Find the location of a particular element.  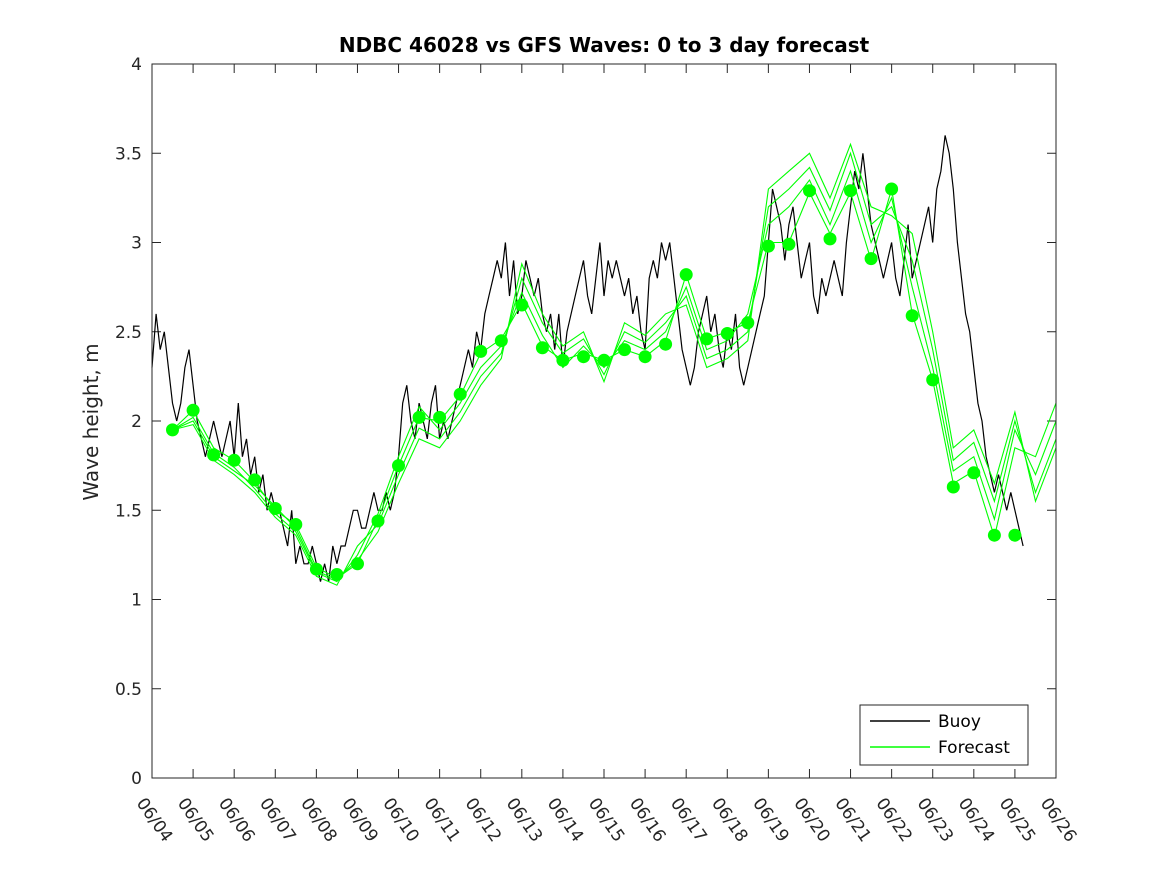

legend-label-buoy: Buoy is located at coordinates (959, 722).